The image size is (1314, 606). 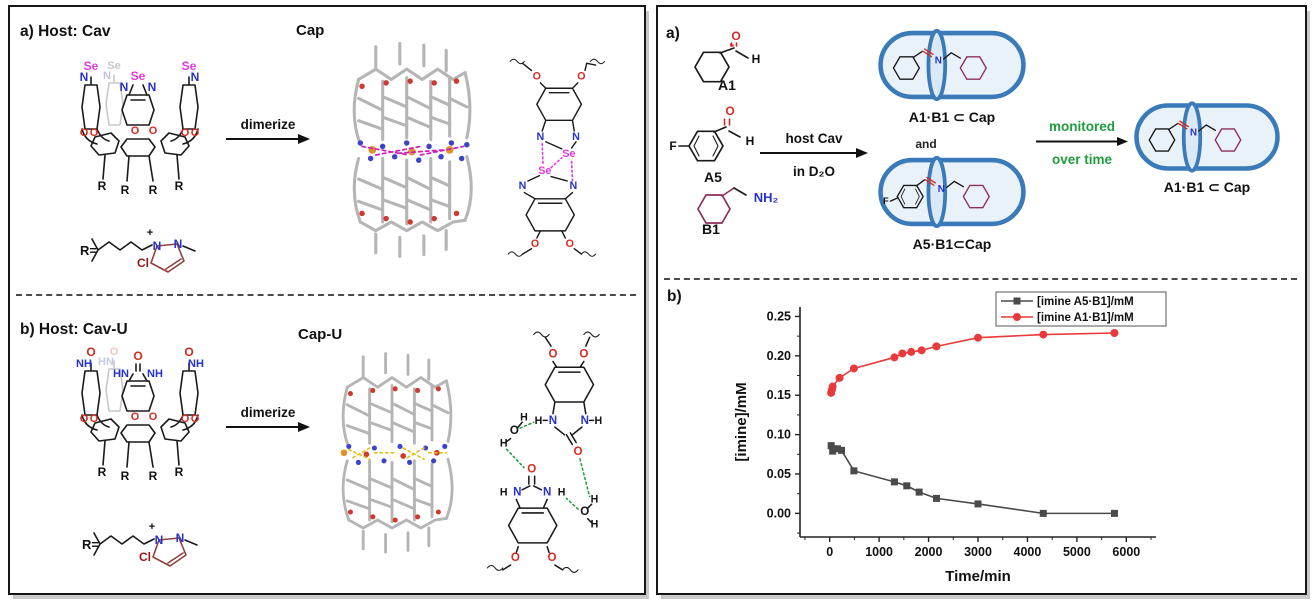 I want to click on molecule-A5: F O H, so click(x=712, y=133).